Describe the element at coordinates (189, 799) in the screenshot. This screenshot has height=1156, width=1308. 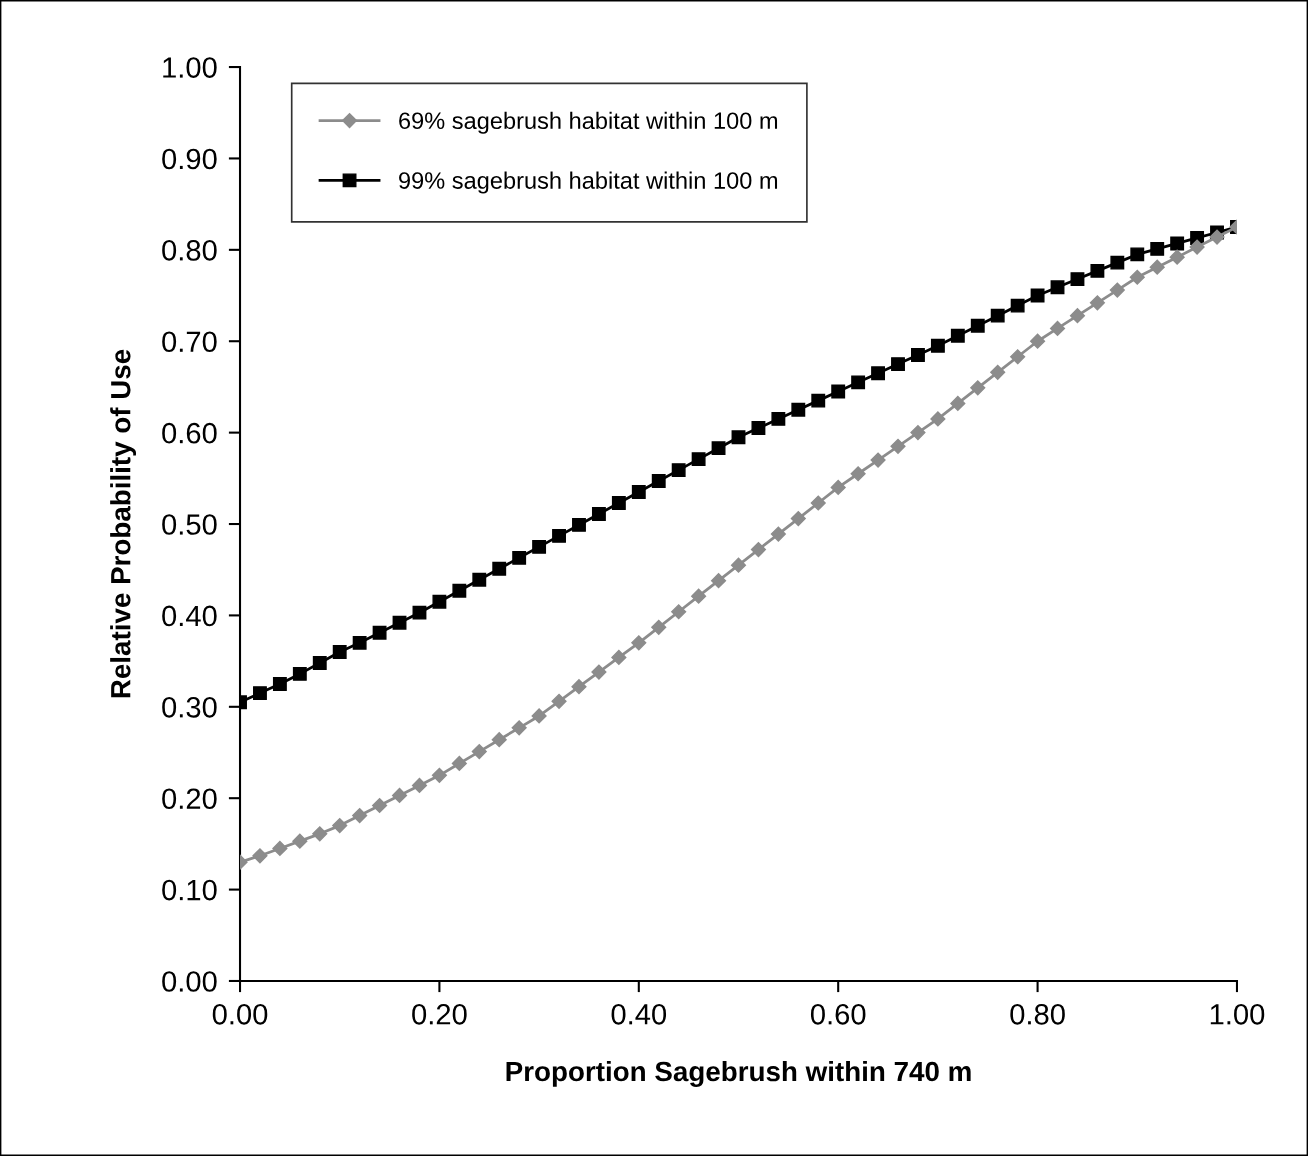
I see `y-tick-label: 0.20` at that location.